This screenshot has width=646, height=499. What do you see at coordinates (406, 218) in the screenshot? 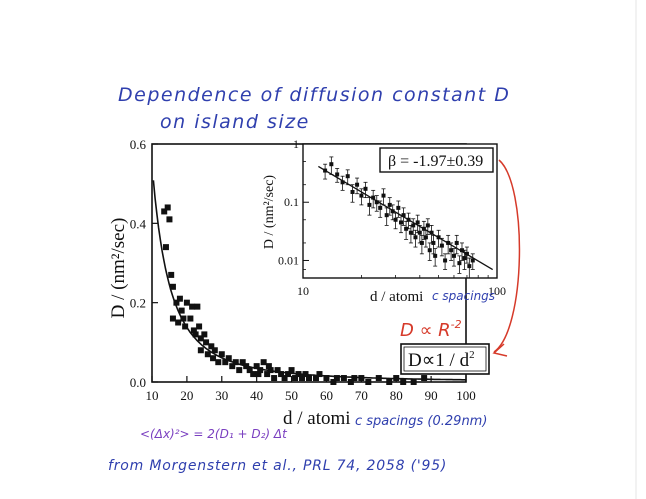
I see `inset-fit-line` at bounding box center [406, 218].